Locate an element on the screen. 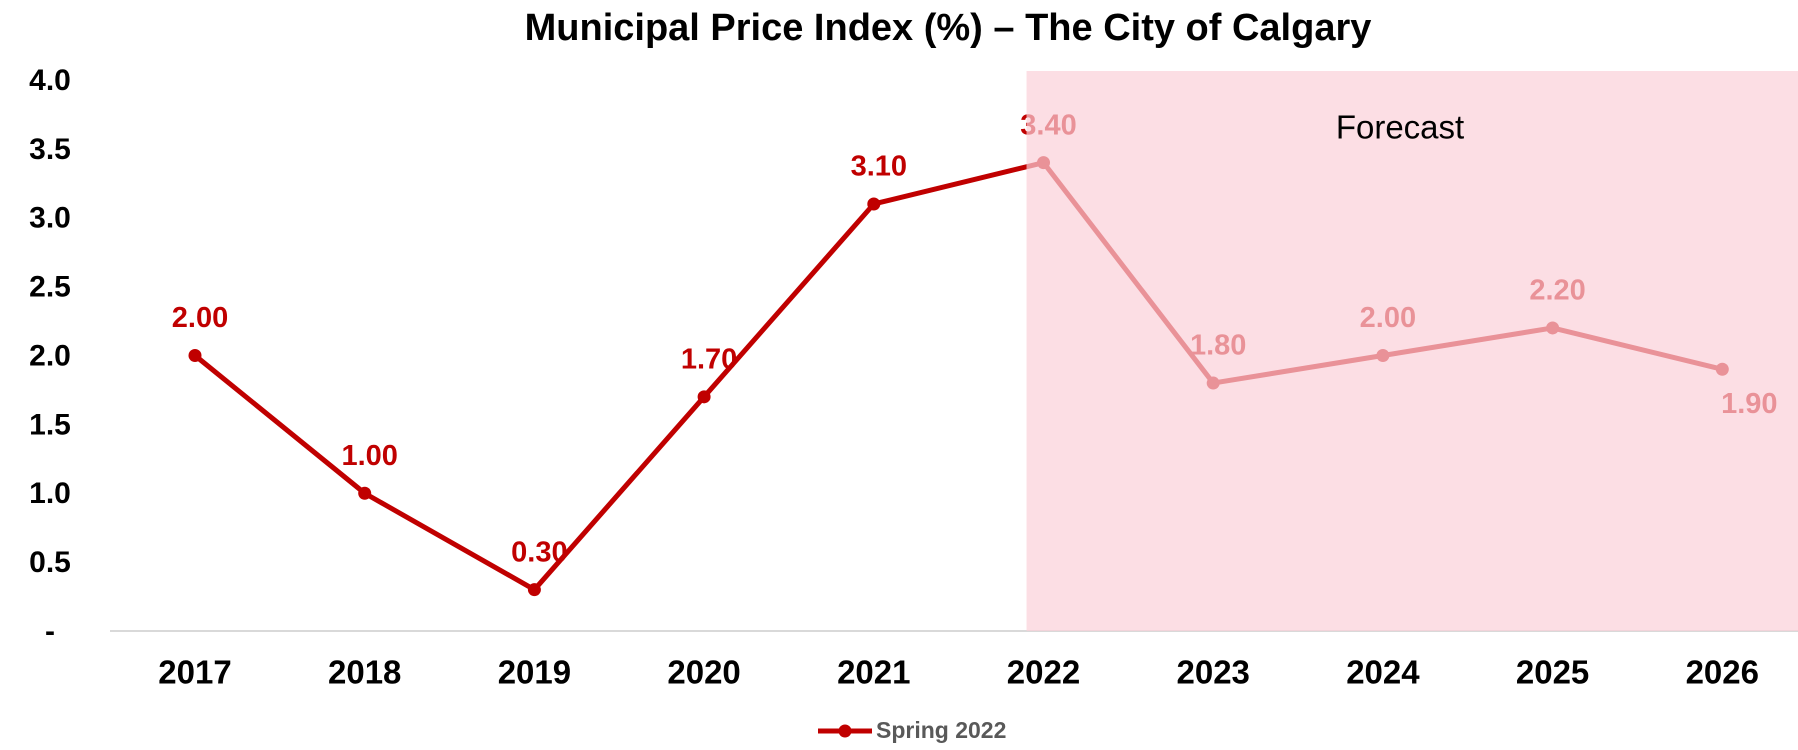  data-label: 1.00 is located at coordinates (369, 456).